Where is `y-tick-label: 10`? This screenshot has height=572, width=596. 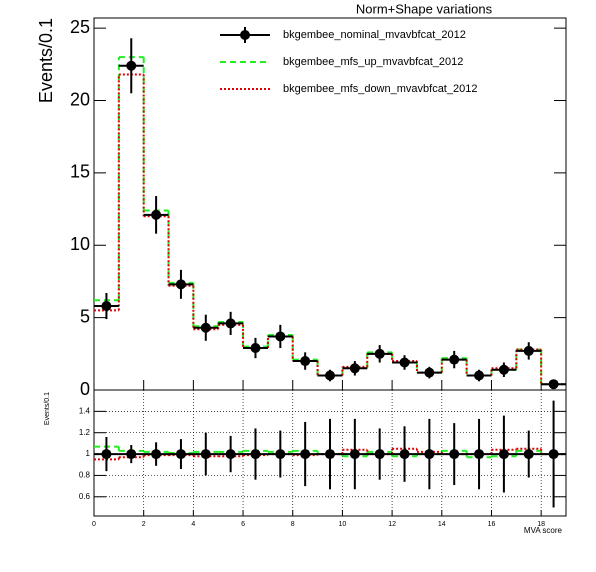 y-tick-label: 10 is located at coordinates (80, 244).